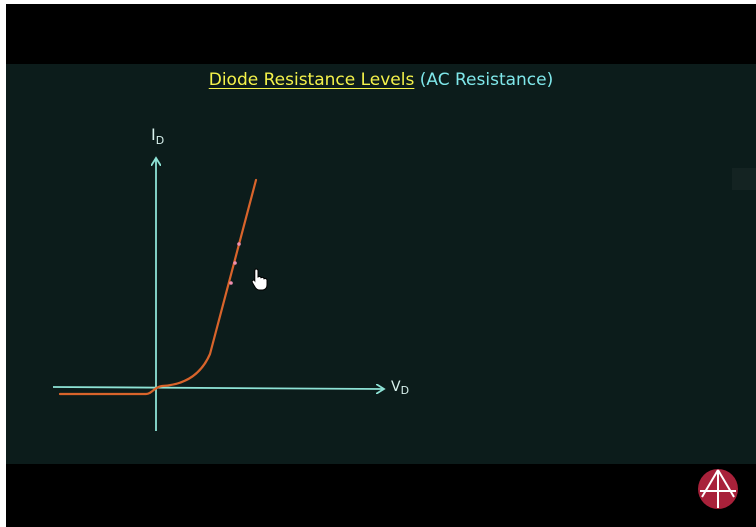 Image resolution: width=756 pixels, height=527 pixels. I want to click on x-axis, so click(218, 388).